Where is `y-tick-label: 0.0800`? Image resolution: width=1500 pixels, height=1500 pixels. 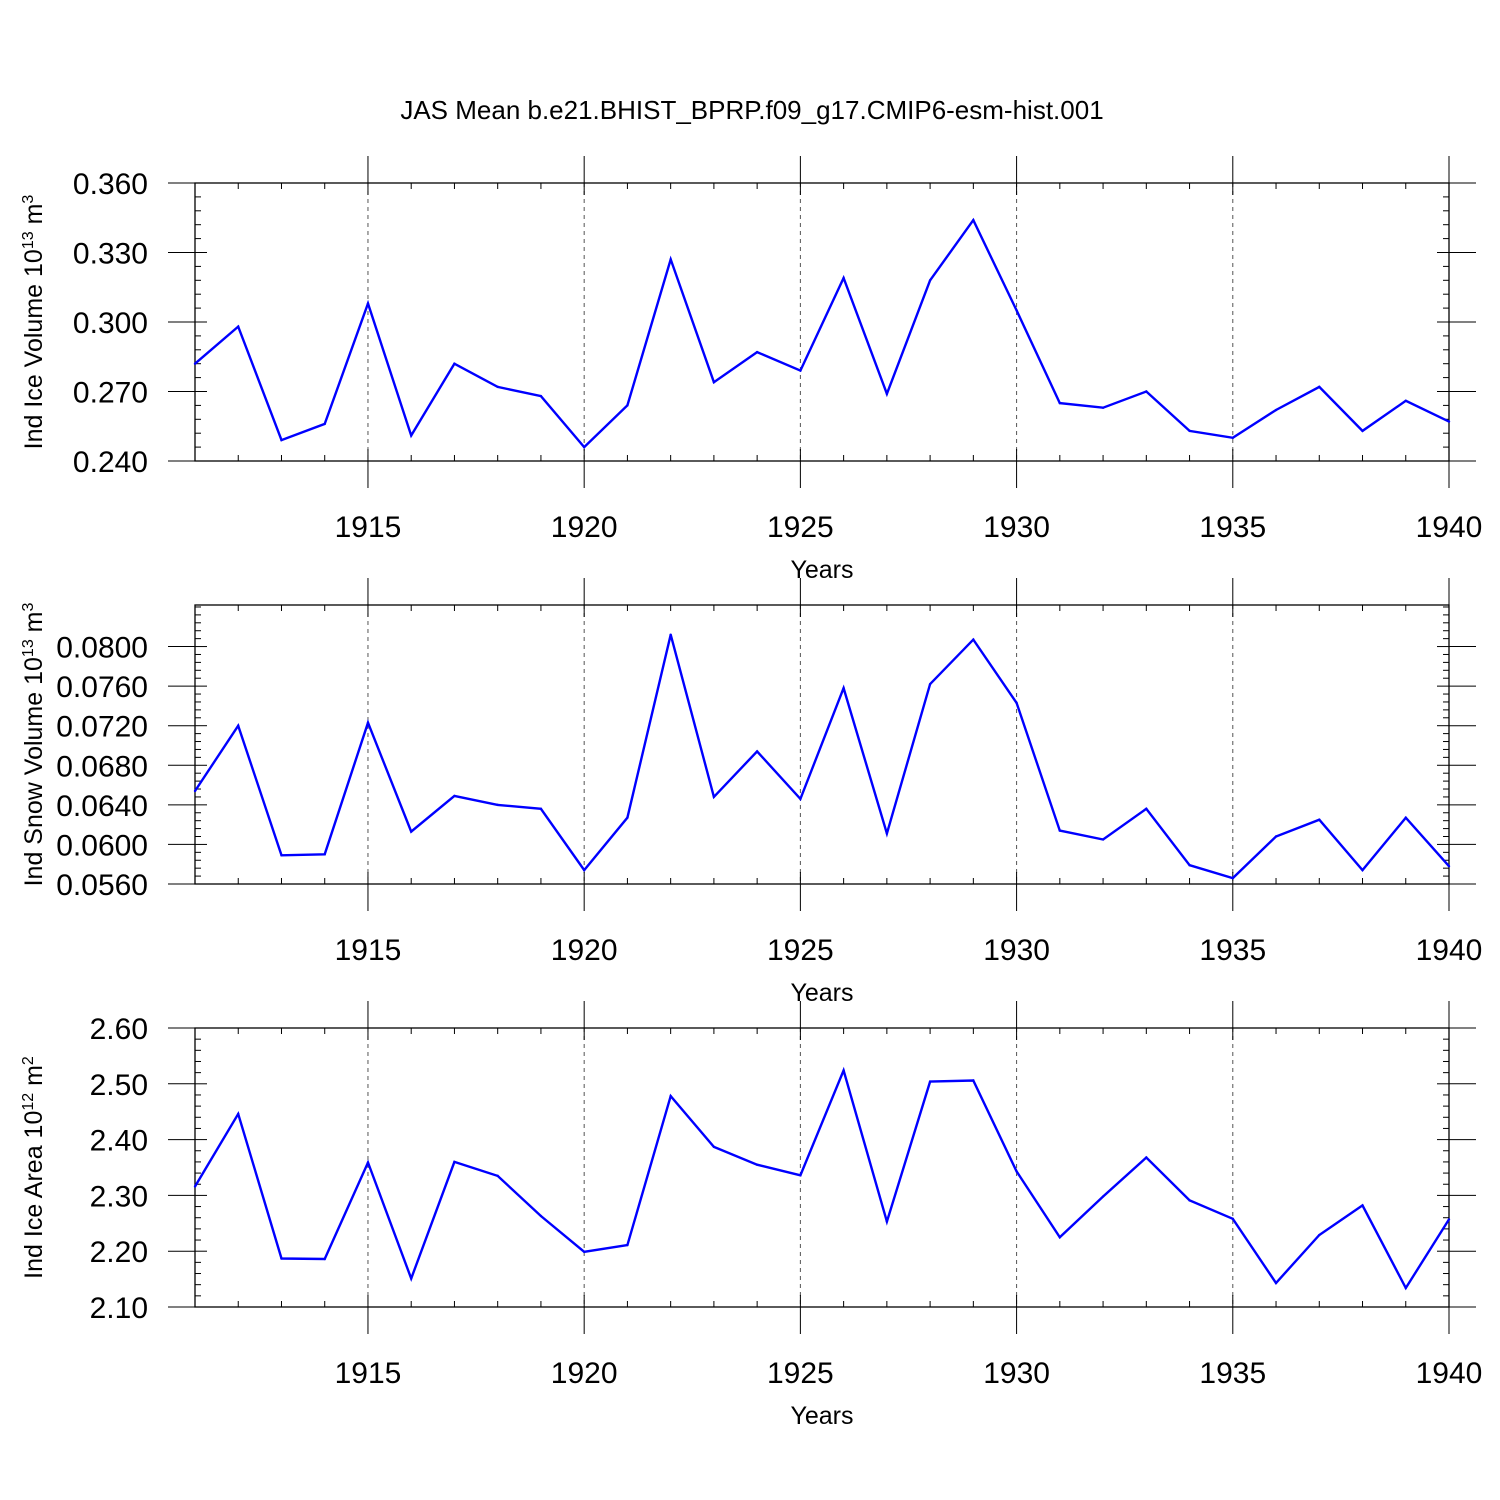 y-tick-label: 0.0800 is located at coordinates (102, 648).